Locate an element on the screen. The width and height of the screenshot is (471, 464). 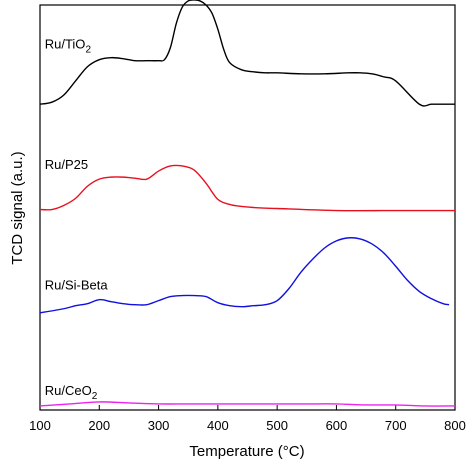
series-label-2: Ru/Si-Beta is located at coordinates (77, 285).